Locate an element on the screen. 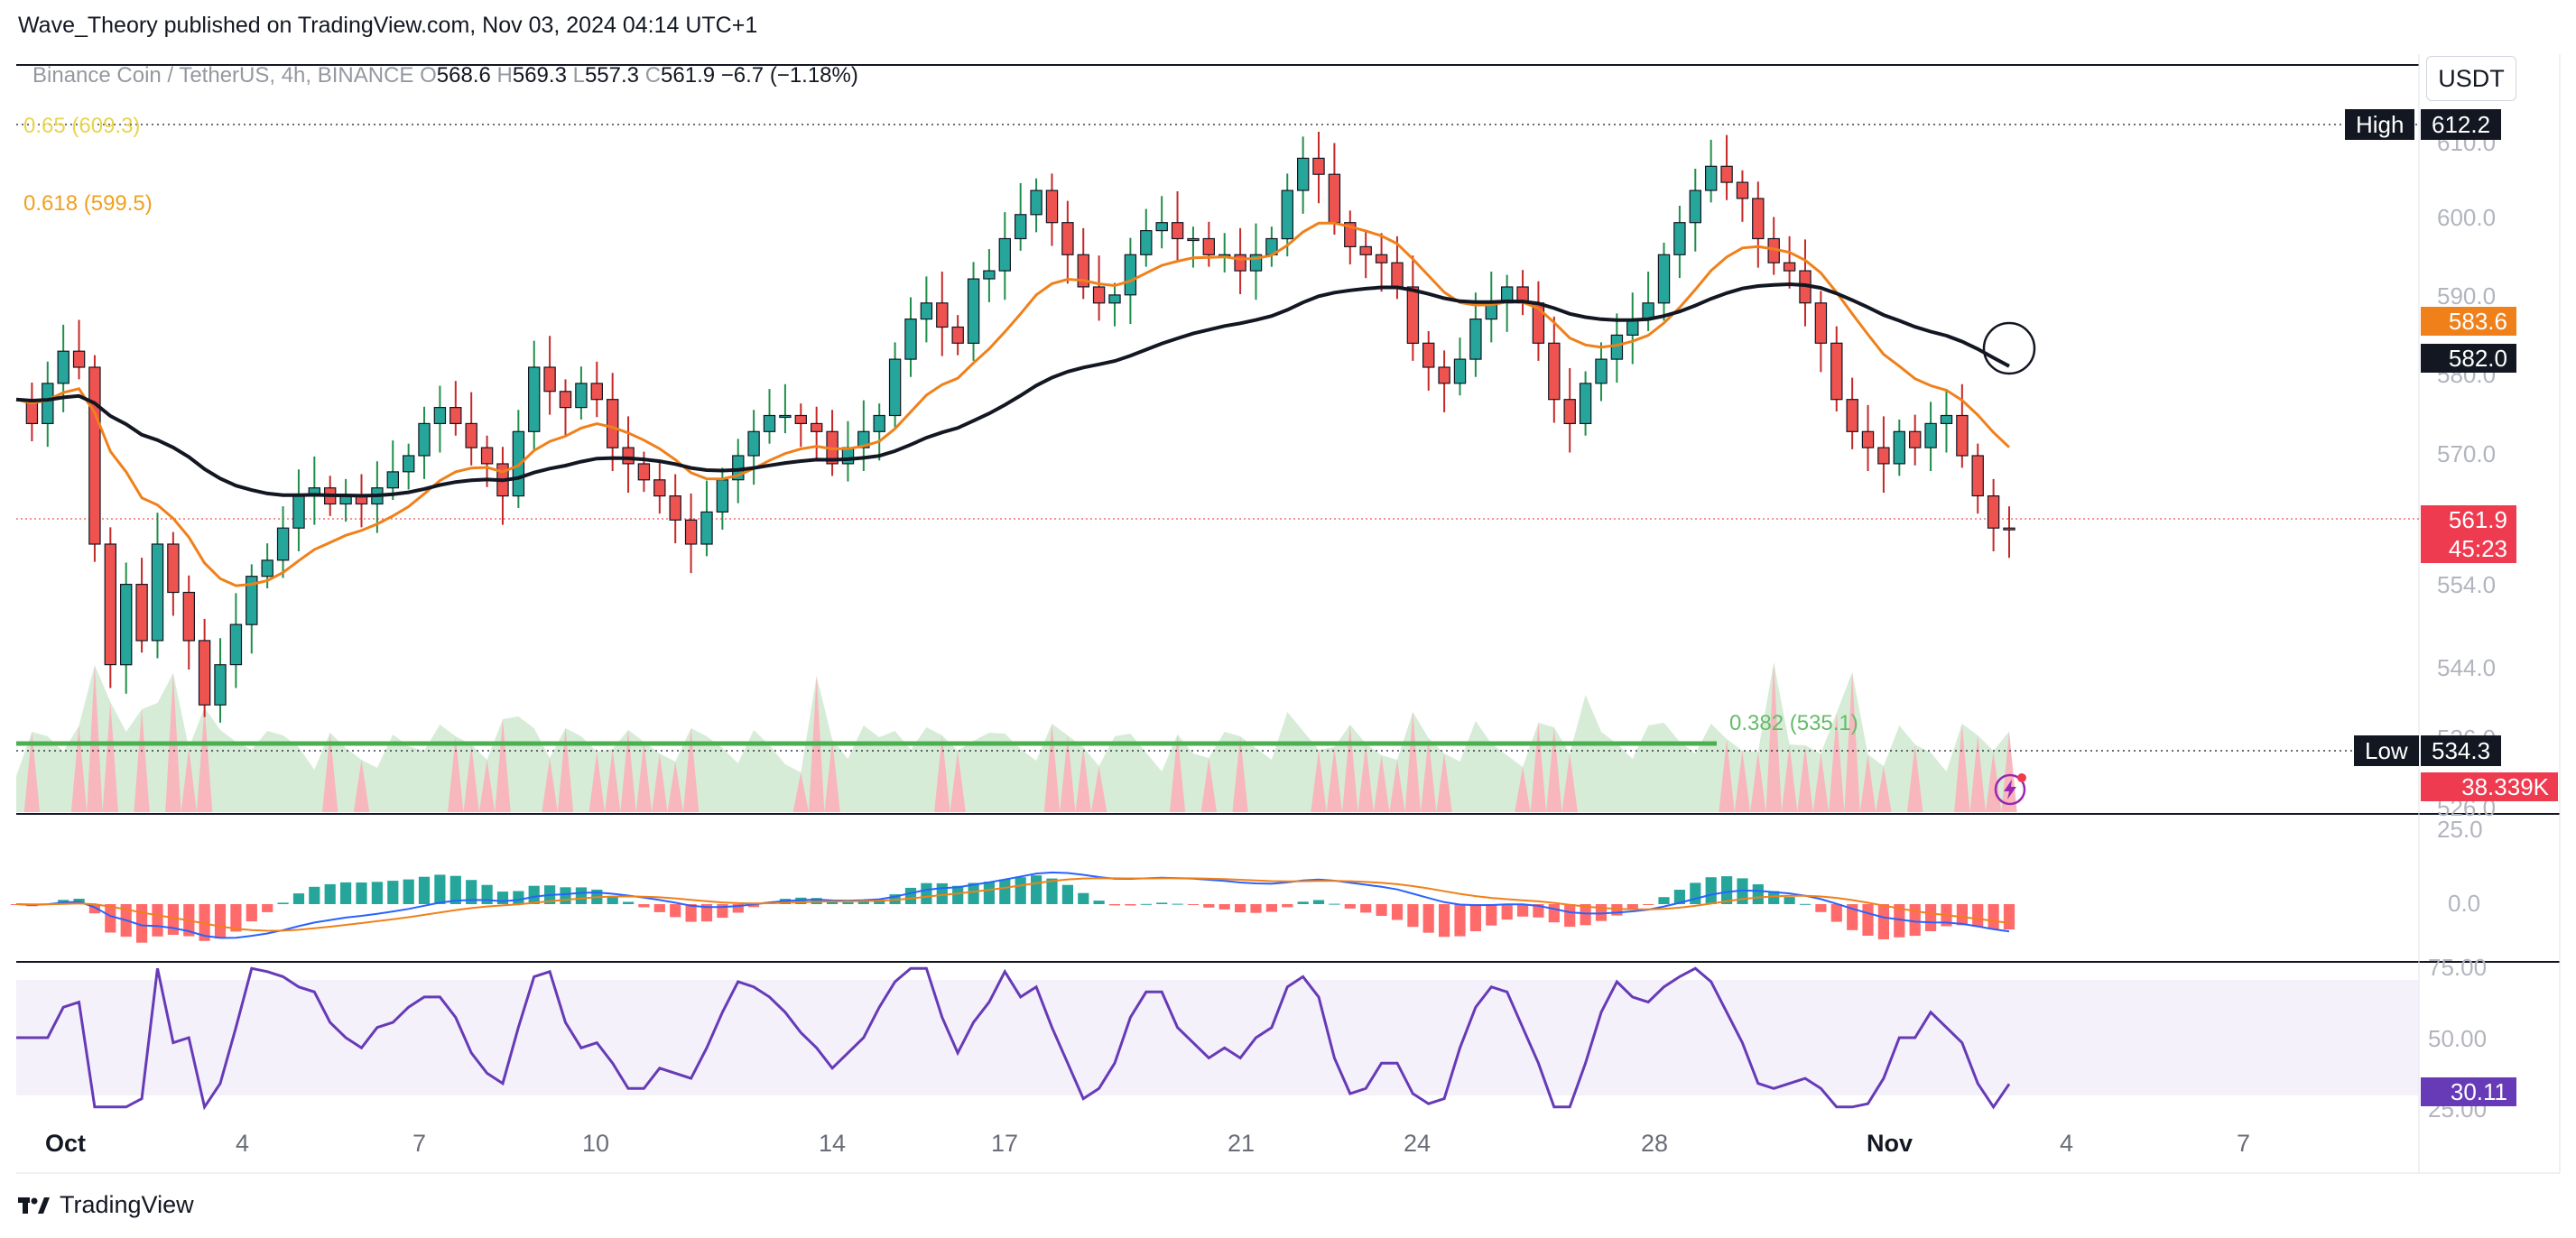  open-label: O is located at coordinates (428, 75).